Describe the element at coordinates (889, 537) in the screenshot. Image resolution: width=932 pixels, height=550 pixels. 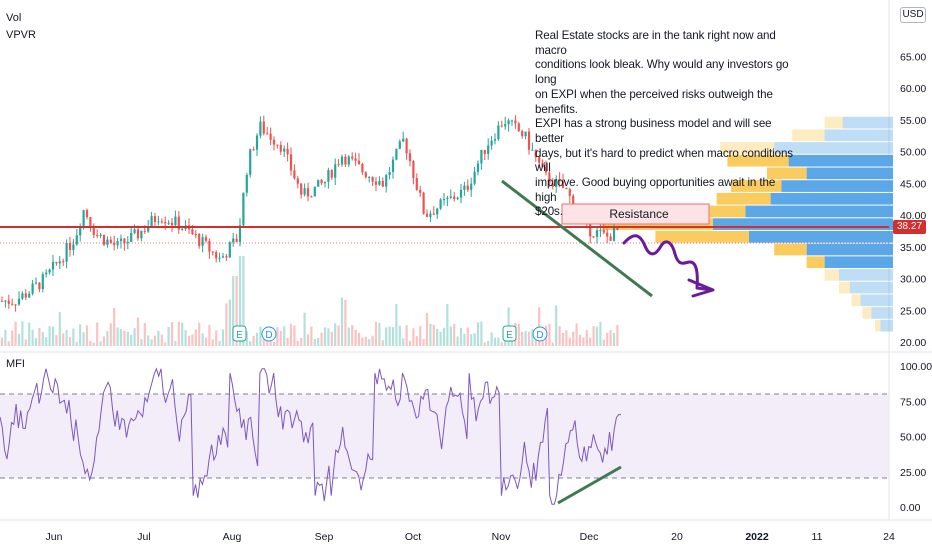
I see `time-tick-label: 24` at that location.